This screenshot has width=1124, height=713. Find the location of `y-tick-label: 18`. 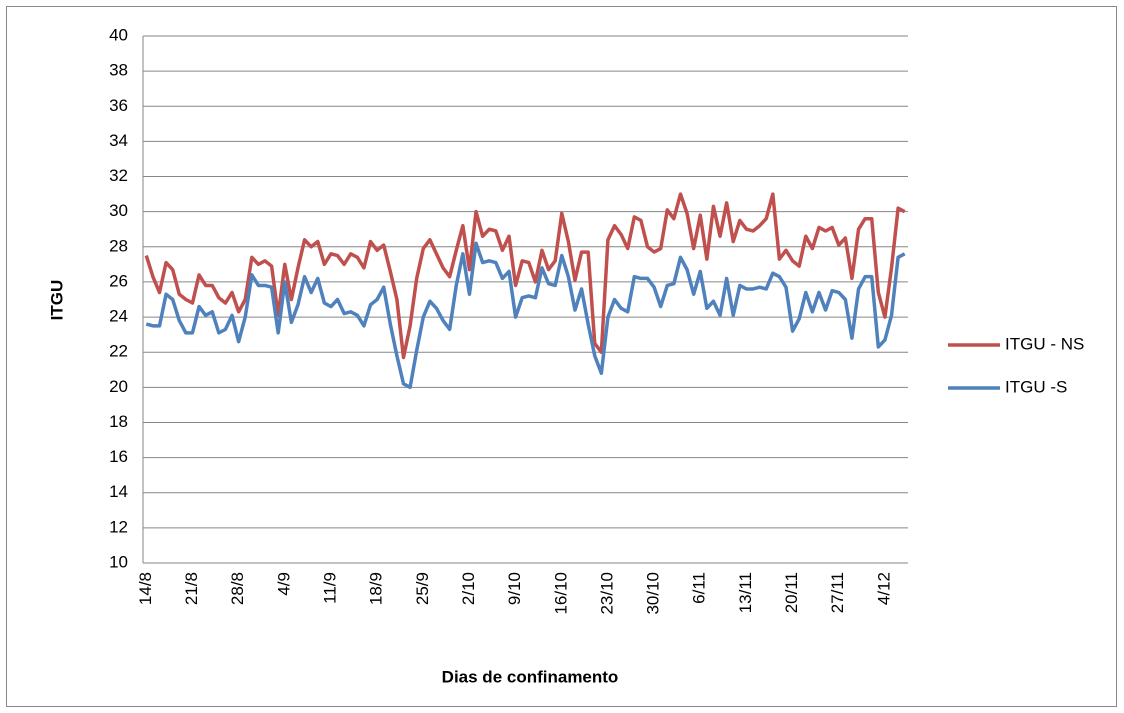

y-tick-label: 18 is located at coordinates (118, 421).